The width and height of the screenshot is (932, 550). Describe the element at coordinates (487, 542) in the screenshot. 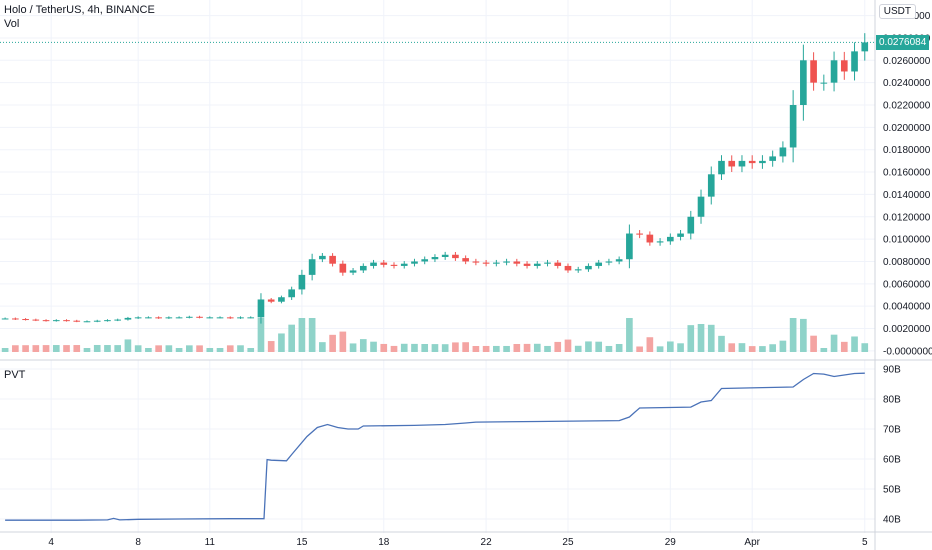

I see `x-tick-label: 22` at that location.